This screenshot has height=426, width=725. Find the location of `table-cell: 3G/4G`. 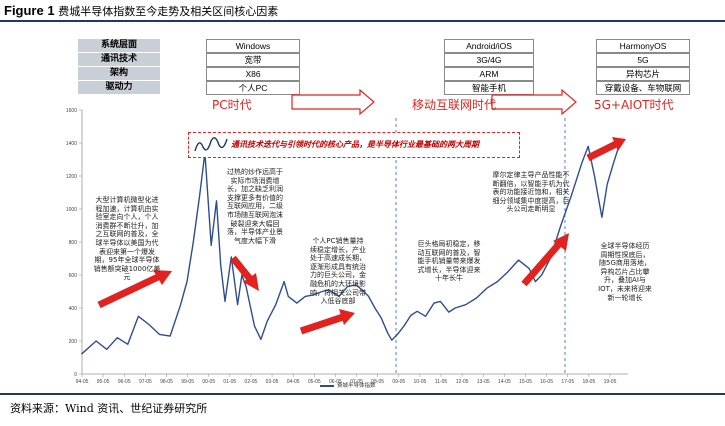

table-cell: 3G/4G is located at coordinates (489, 60).